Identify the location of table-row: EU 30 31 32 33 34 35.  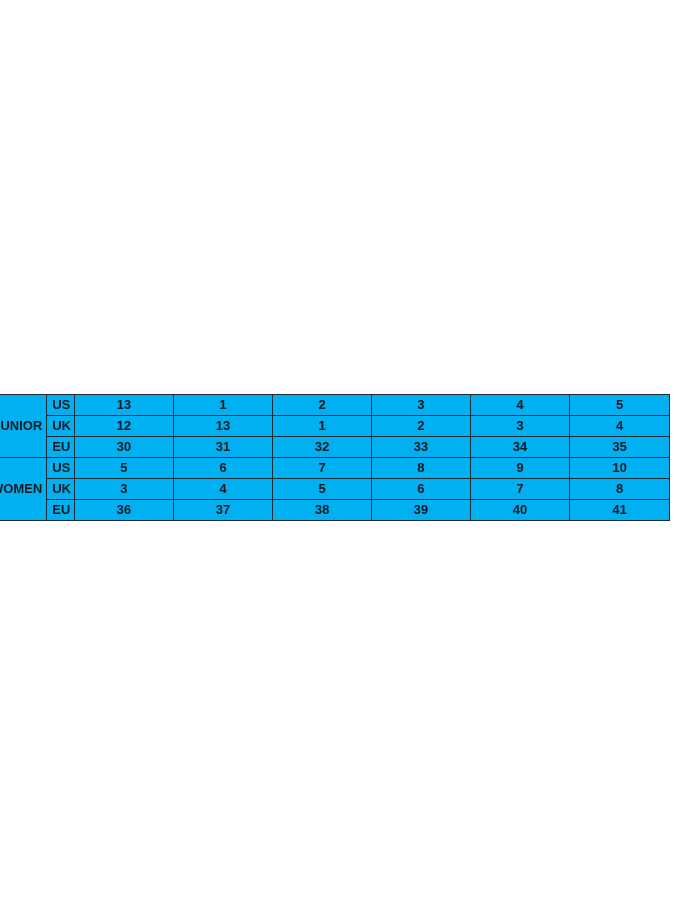
(335, 447).